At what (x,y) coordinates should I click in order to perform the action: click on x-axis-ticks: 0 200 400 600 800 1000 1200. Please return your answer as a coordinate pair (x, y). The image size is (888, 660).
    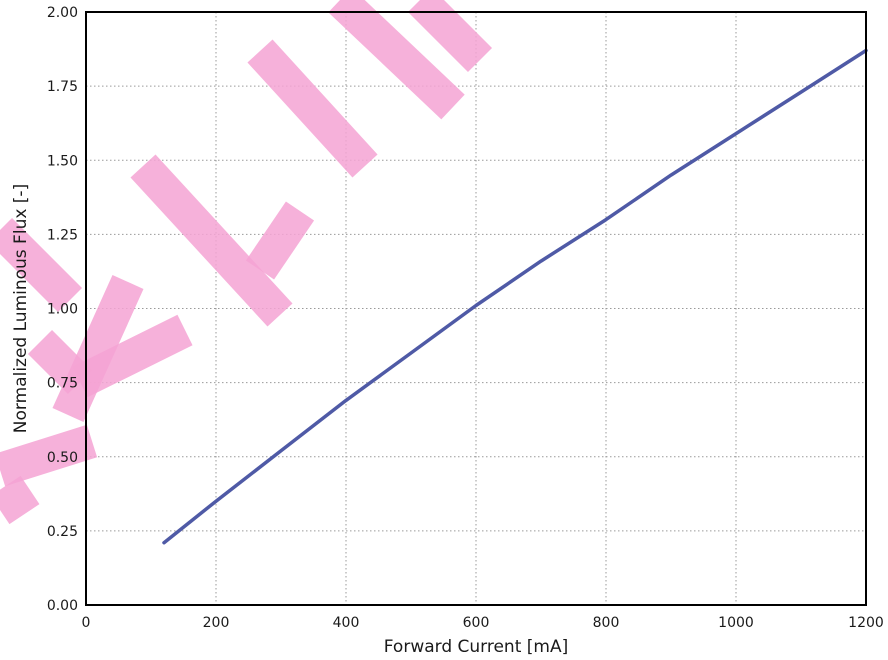
    Looking at the image, I should click on (483, 623).